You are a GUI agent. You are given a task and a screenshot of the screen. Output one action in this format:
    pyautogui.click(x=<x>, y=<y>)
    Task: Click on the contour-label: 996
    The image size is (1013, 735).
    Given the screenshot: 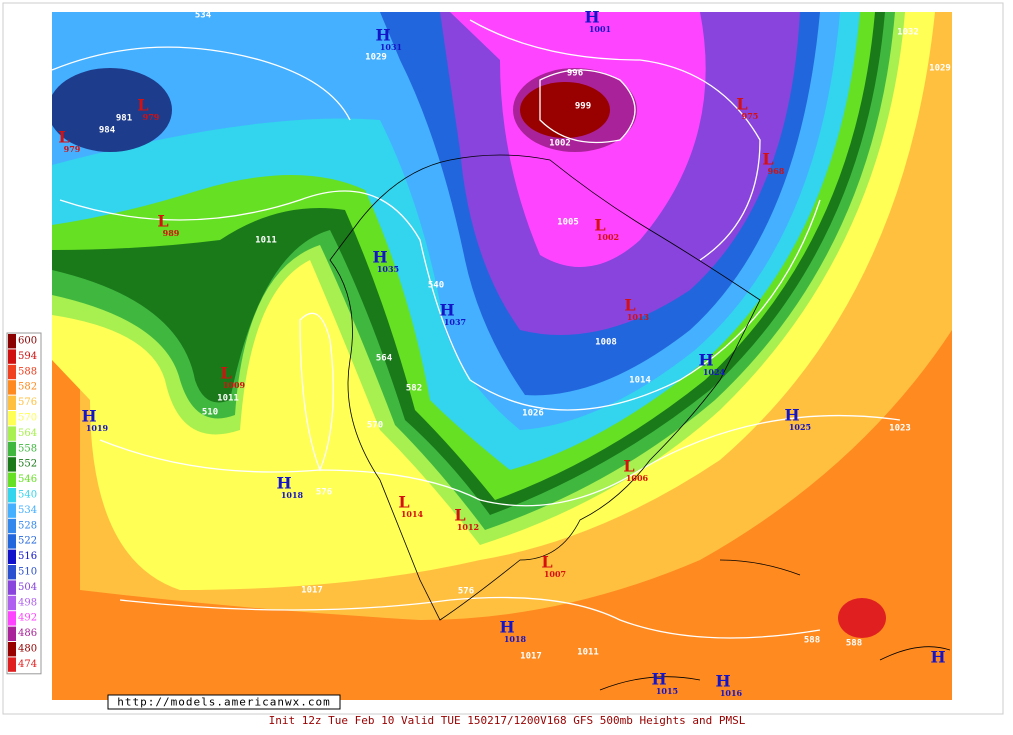 What is the action you would take?
    pyautogui.click(x=575, y=74)
    